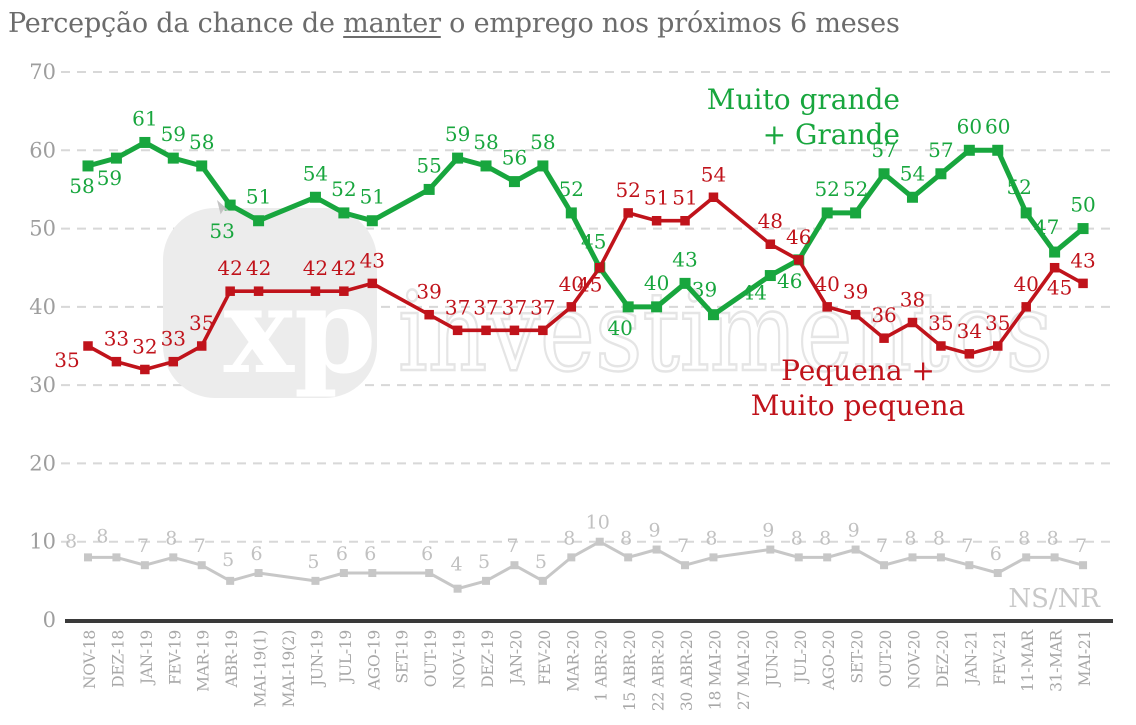  I want to click on data-label: 58, so click(542, 142).